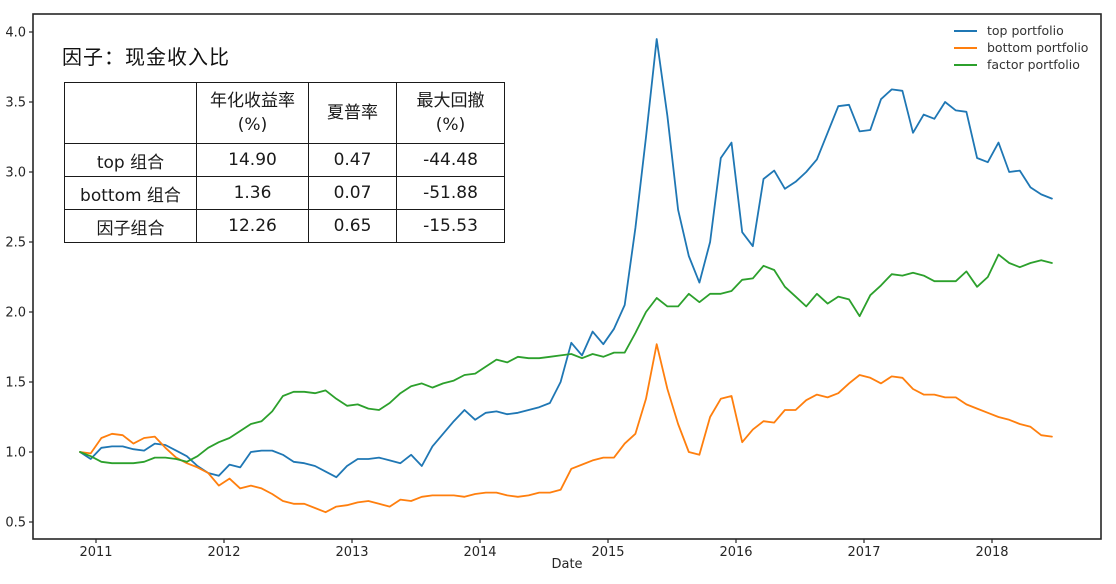 Image resolution: width=1116 pixels, height=584 pixels. Describe the element at coordinates (130, 160) in the screenshot. I see `row-label: top 组合` at that location.